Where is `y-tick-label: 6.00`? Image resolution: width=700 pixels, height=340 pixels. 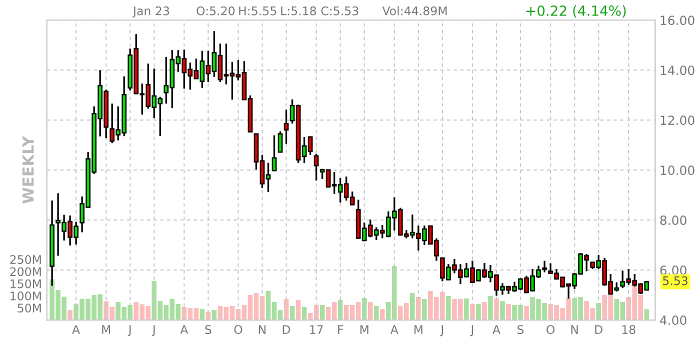
y-tick-label: 6.00 is located at coordinates (673, 270).